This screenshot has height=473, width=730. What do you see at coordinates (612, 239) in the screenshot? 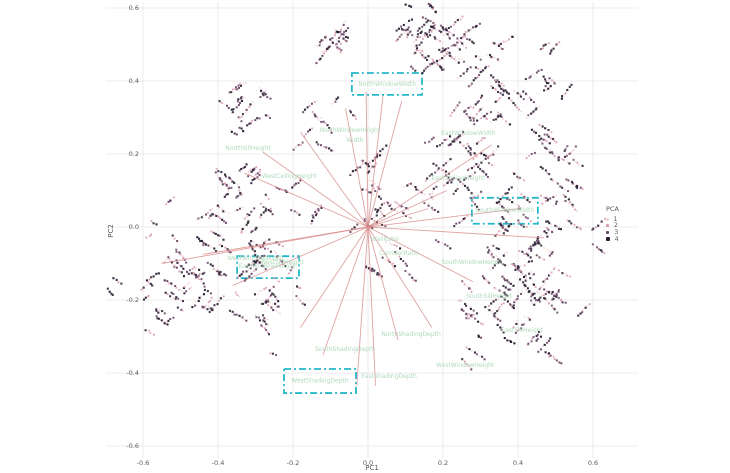
I see `legend-item: 4` at bounding box center [612, 239].